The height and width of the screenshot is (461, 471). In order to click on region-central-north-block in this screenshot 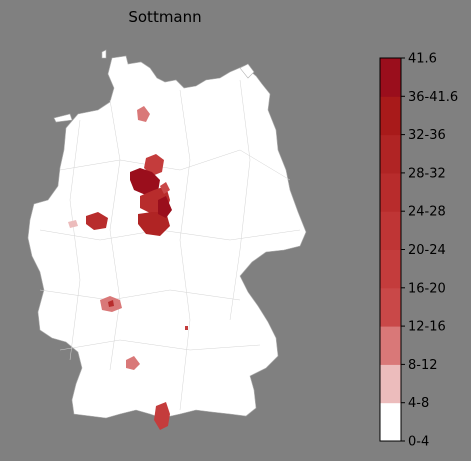, I will do `click(154, 165)`.